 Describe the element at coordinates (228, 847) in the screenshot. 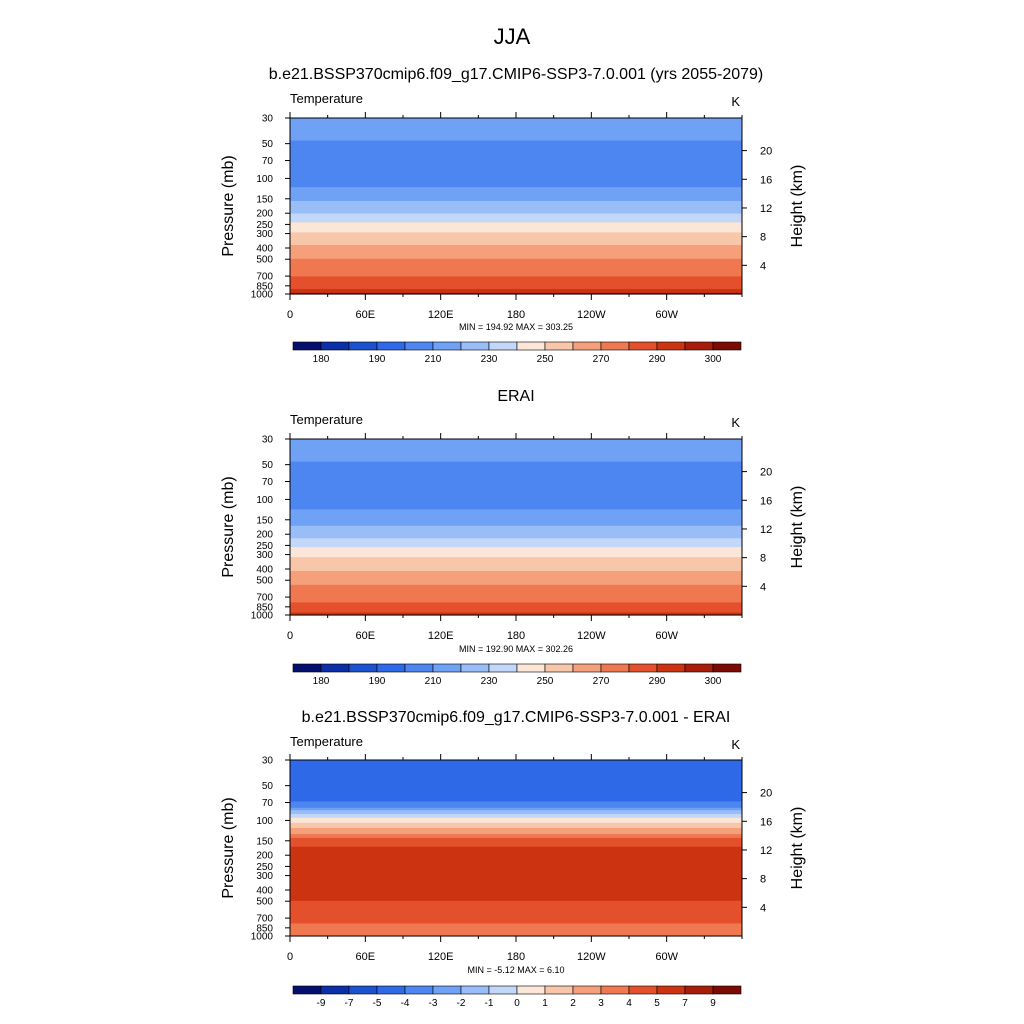

I see `y-axis-label: Pressure (mb)` at that location.